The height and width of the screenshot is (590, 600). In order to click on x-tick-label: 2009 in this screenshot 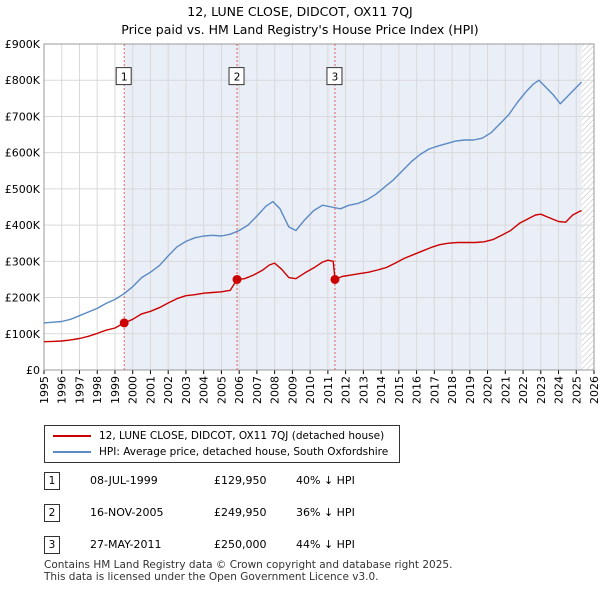, I will do `click(292, 390)`.